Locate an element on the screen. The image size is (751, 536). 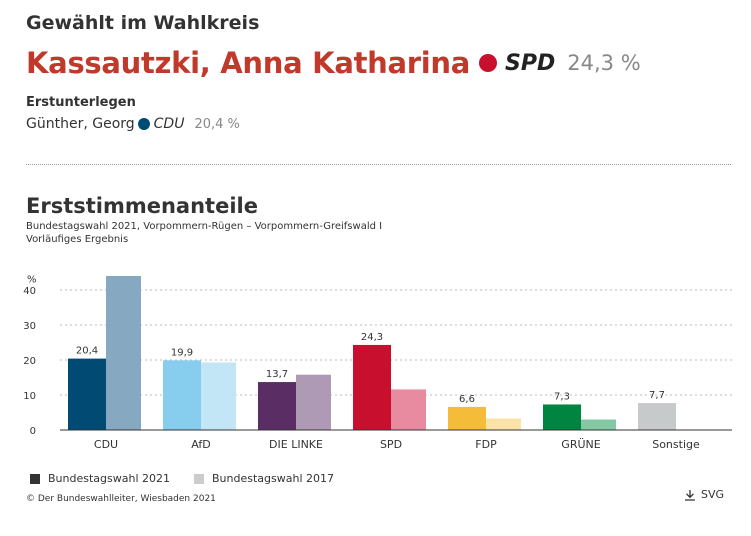
winner-percent: 24,3 % is located at coordinates (604, 63).